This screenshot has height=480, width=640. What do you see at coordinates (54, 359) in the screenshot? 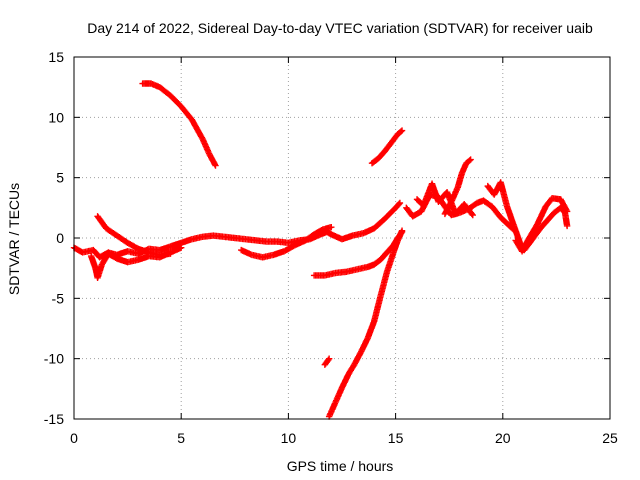
I see `y-tick-label: -10` at bounding box center [54, 359].